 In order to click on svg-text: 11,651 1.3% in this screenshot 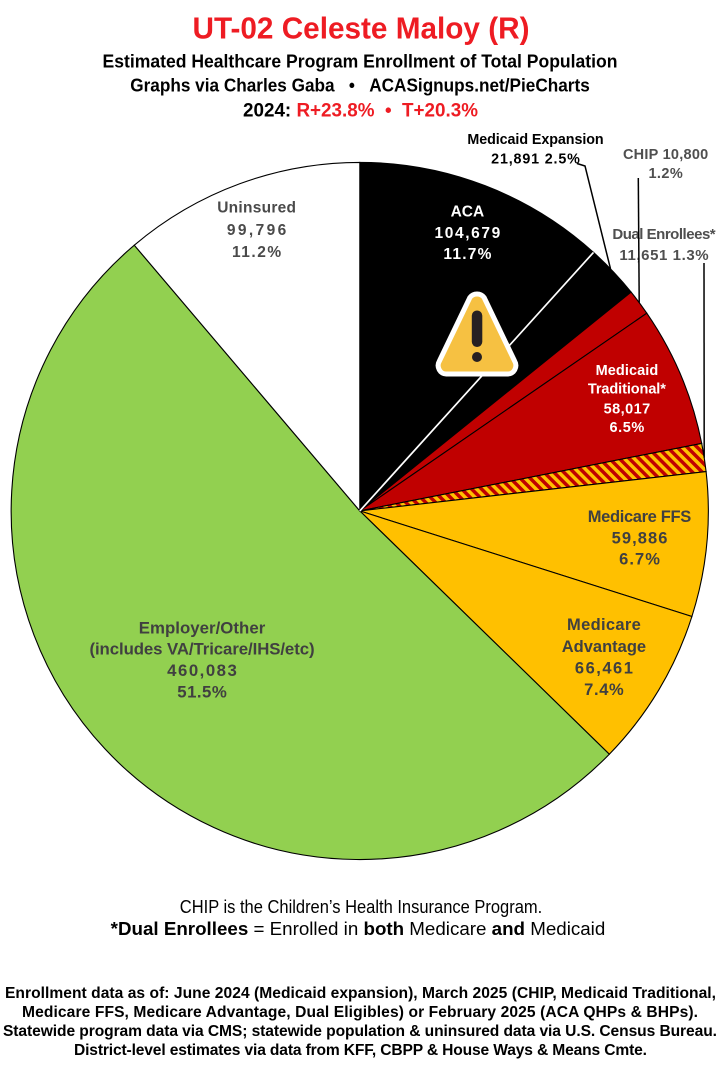, I will do `click(663, 255)`.